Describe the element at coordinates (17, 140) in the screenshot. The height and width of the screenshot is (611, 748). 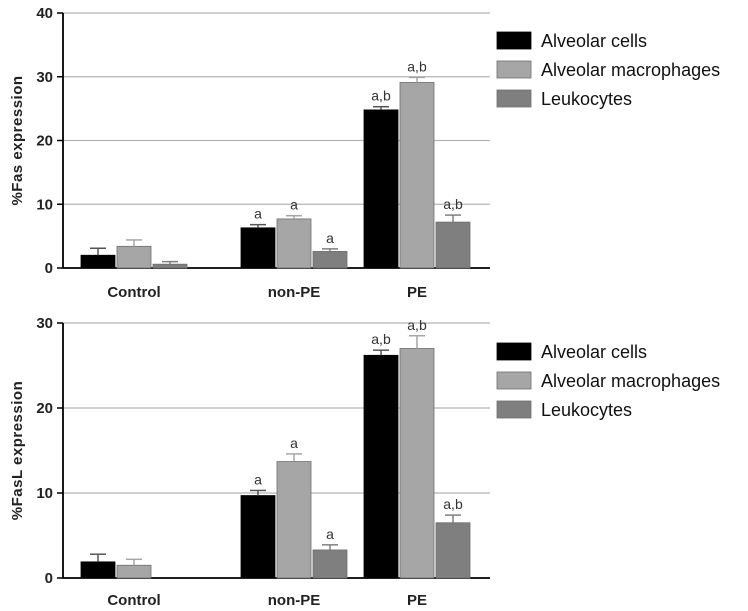
I see `y-axis-title: %Fas expression` at that location.